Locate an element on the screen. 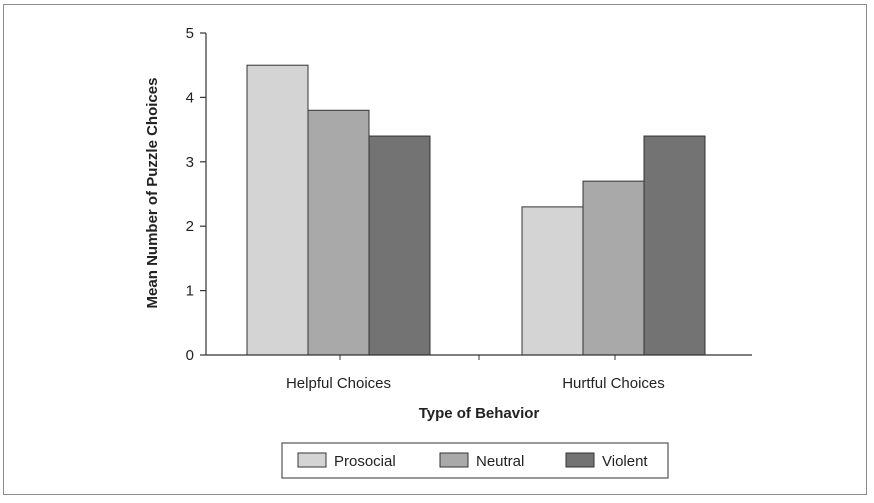 This screenshot has width=874, height=503. x-axis-title: Type of Behavior is located at coordinates (479, 413).